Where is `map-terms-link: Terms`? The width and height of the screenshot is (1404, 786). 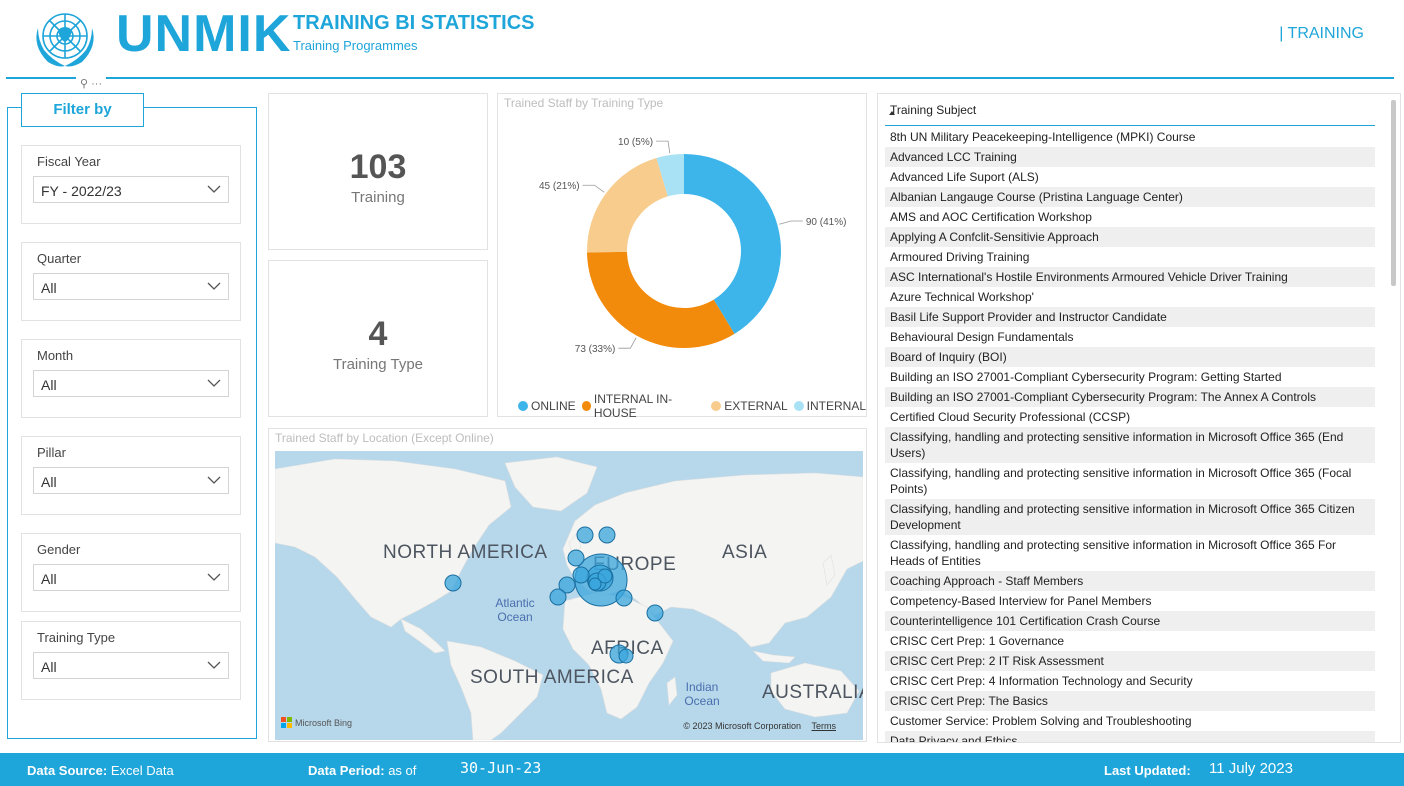
map-terms-link: Terms is located at coordinates (824, 726).